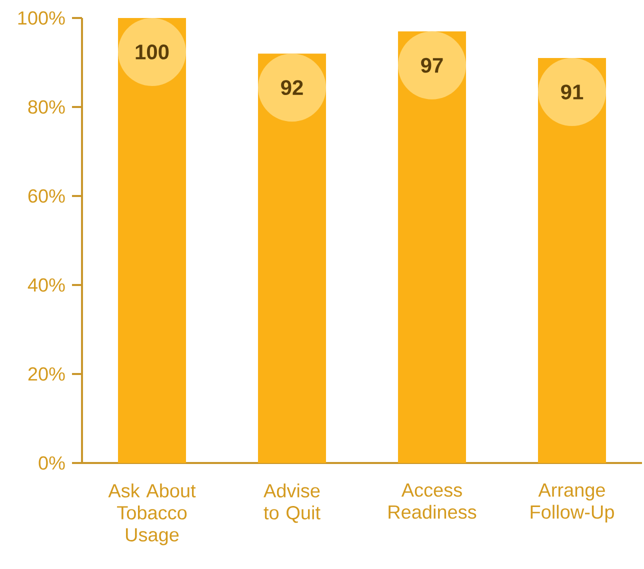 Image resolution: width=644 pixels, height=569 pixels. Describe the element at coordinates (46, 196) in the screenshot. I see `y-tick-label: 60%` at that location.